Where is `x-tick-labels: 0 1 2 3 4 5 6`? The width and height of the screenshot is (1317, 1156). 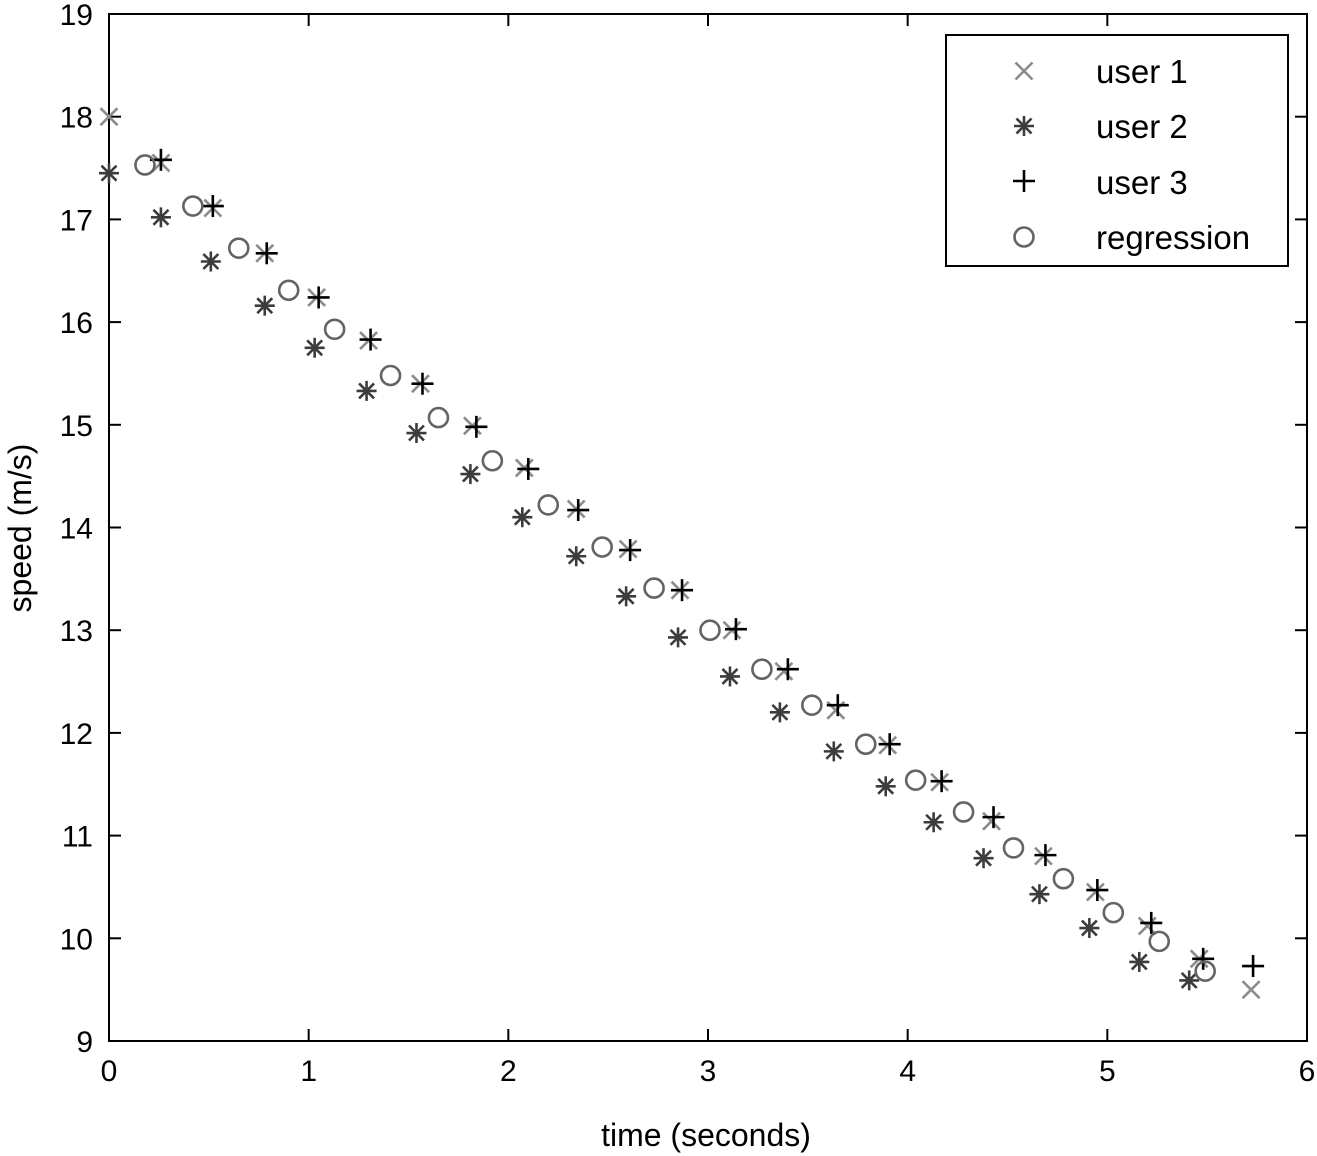
x-tick-labels: 0 1 2 3 4 5 6 is located at coordinates (708, 1071).